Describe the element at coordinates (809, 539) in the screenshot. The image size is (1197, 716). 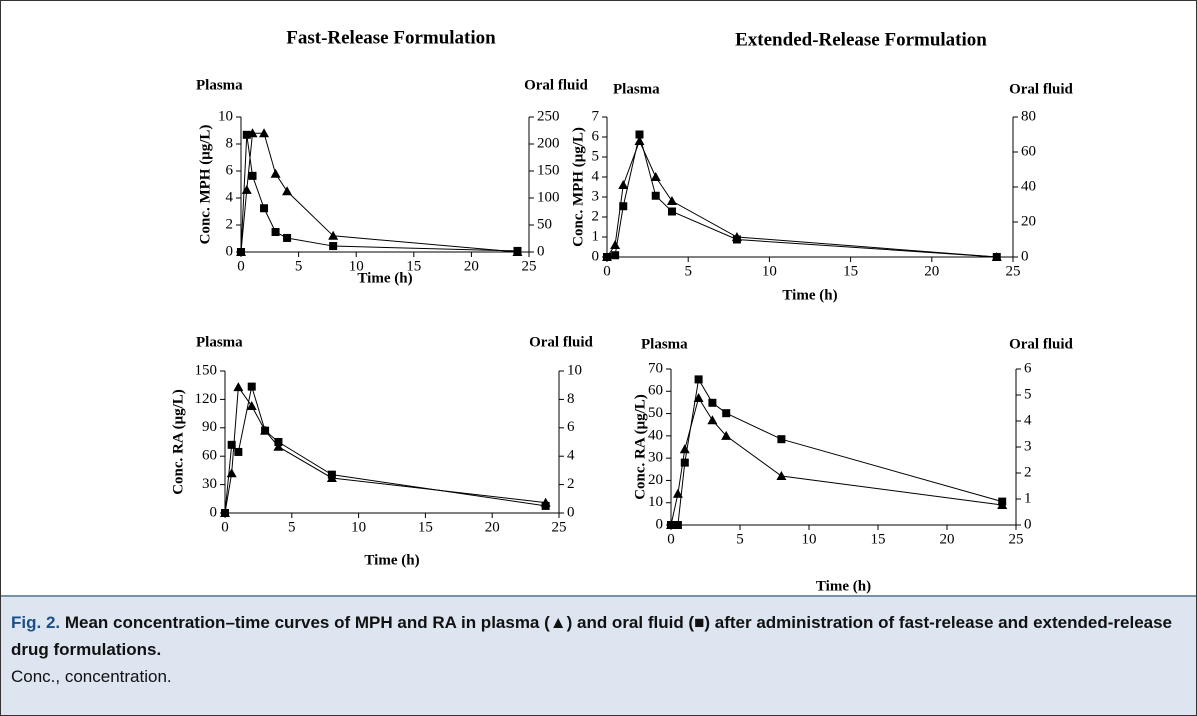
I see `x-tick-label: 10` at that location.